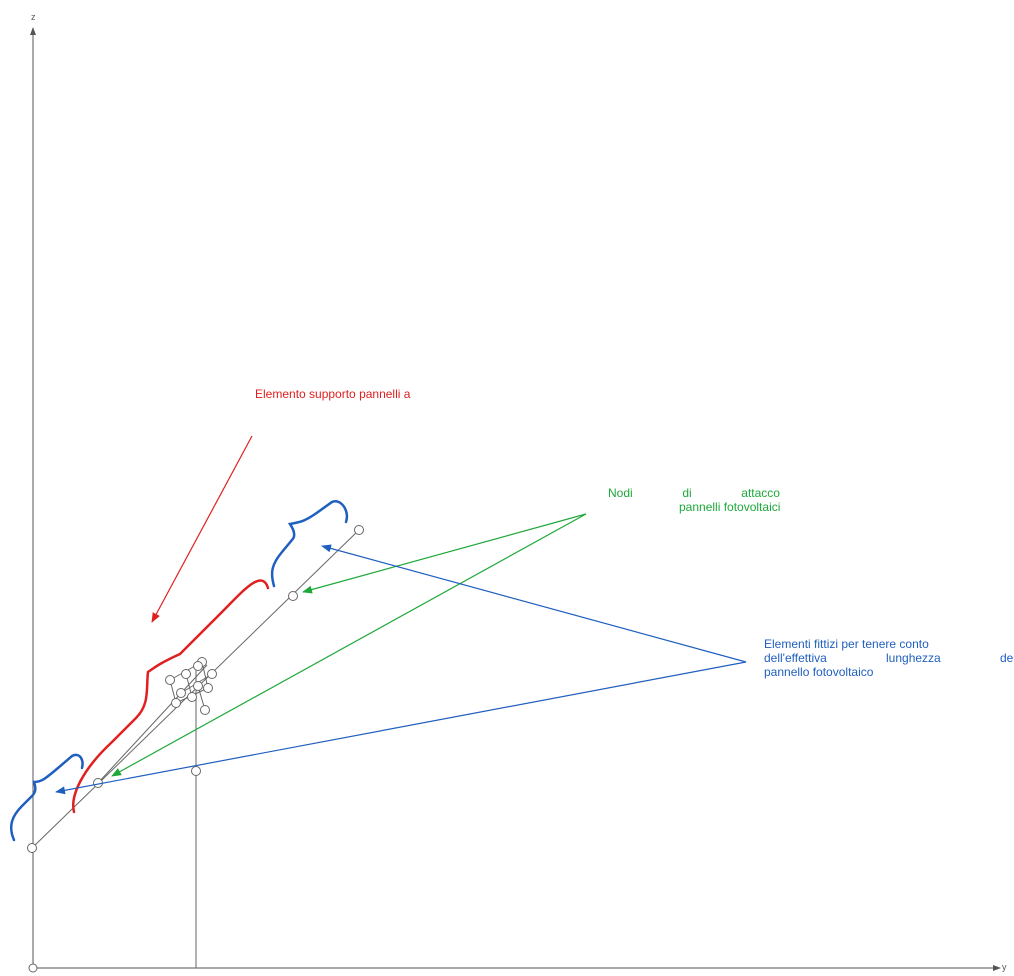 The height and width of the screenshot is (976, 1014). Describe the element at coordinates (687, 493) in the screenshot. I see `nodes-label-word-2: di` at that location.